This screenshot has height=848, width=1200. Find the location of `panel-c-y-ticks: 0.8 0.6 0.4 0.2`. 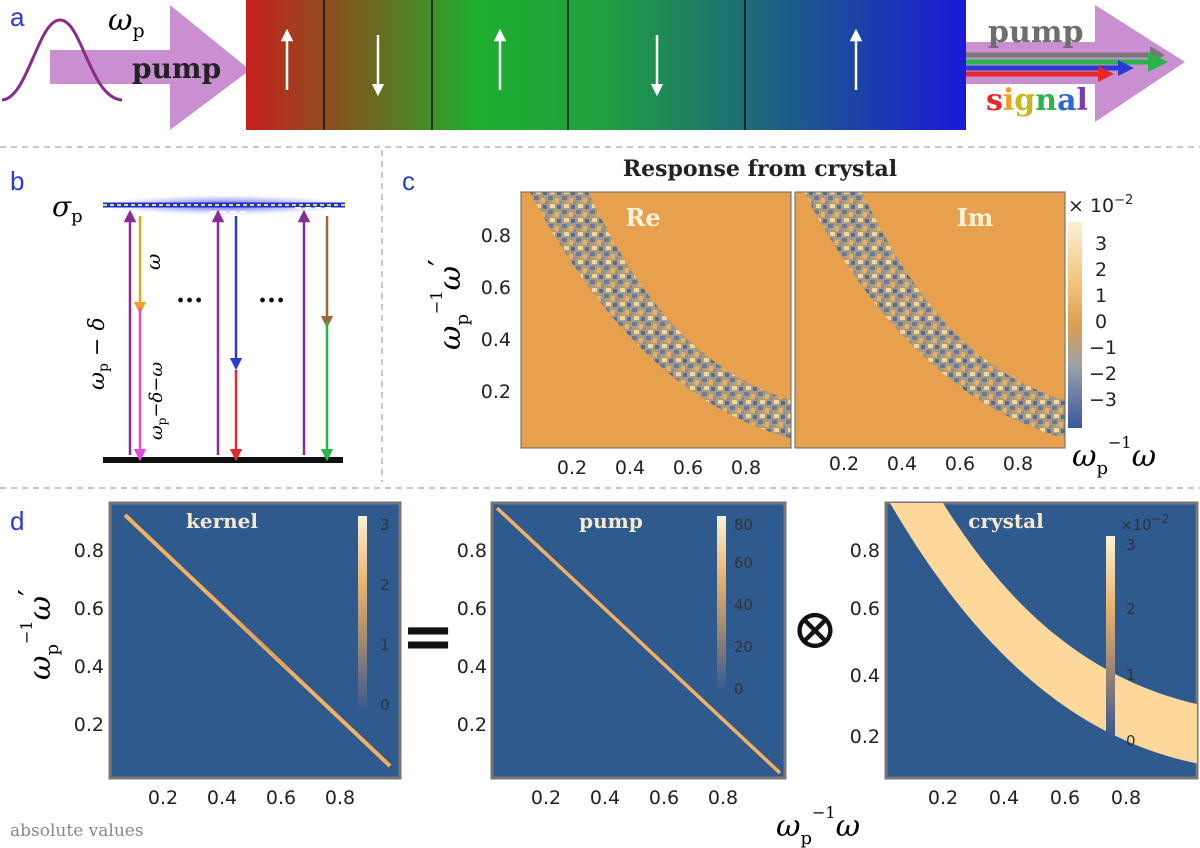

panel-c-y-ticks: 0.8 0.6 0.4 0.2 is located at coordinates (496, 314).